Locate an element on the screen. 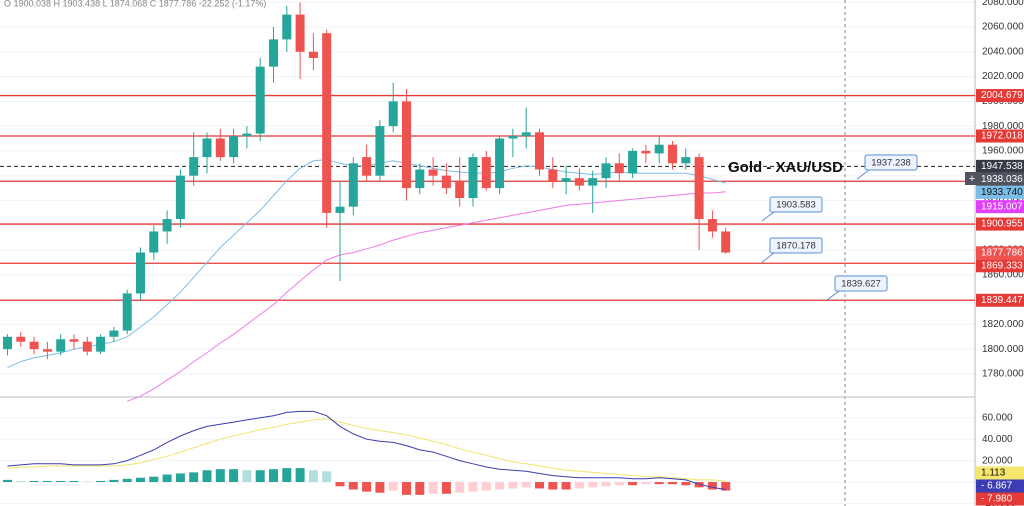  price-label: 2004.679 is located at coordinates (1000, 96).